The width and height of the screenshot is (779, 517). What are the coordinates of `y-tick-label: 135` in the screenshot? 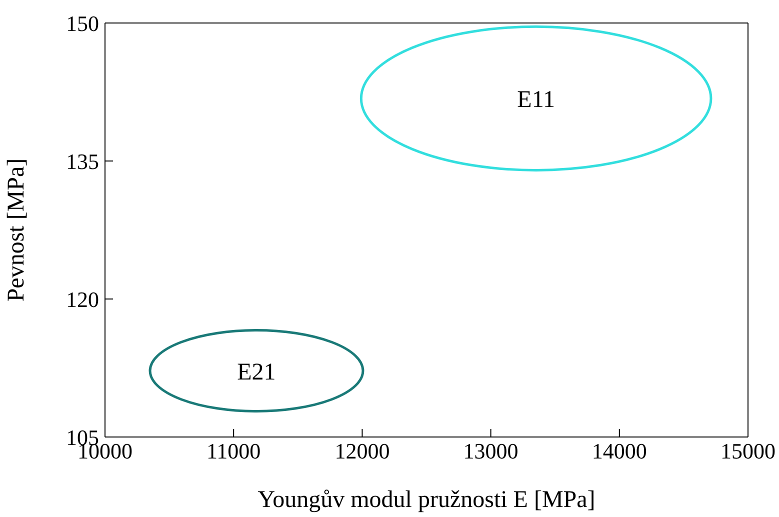 It's located at (82, 161).